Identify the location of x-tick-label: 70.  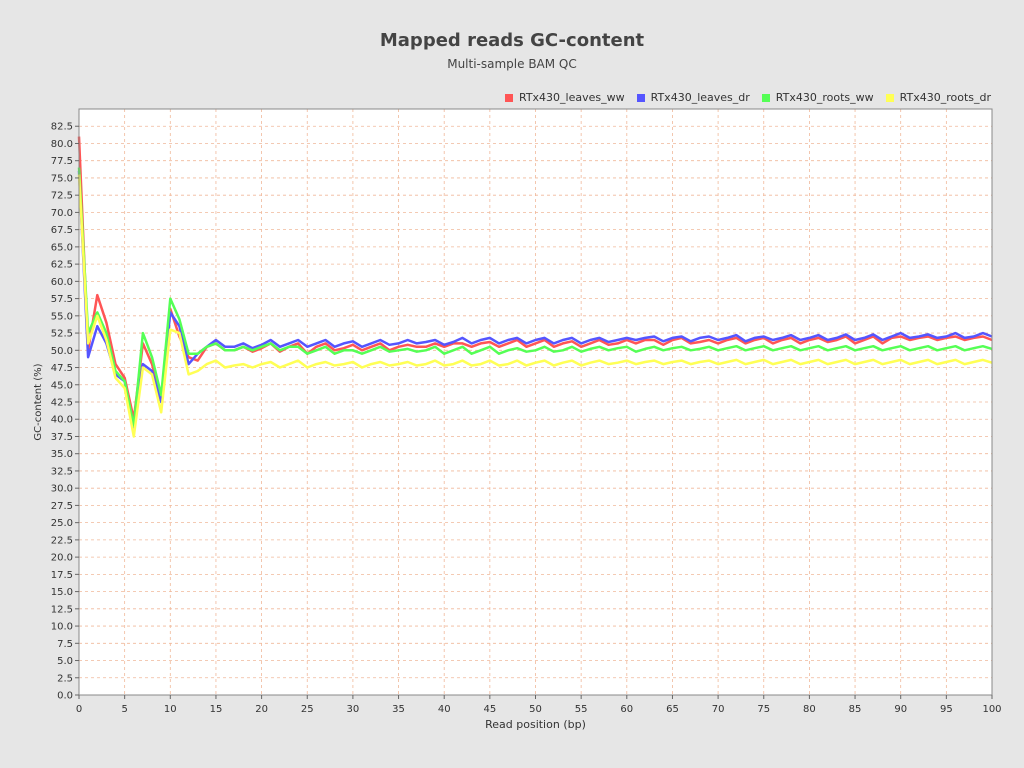
(718, 709).